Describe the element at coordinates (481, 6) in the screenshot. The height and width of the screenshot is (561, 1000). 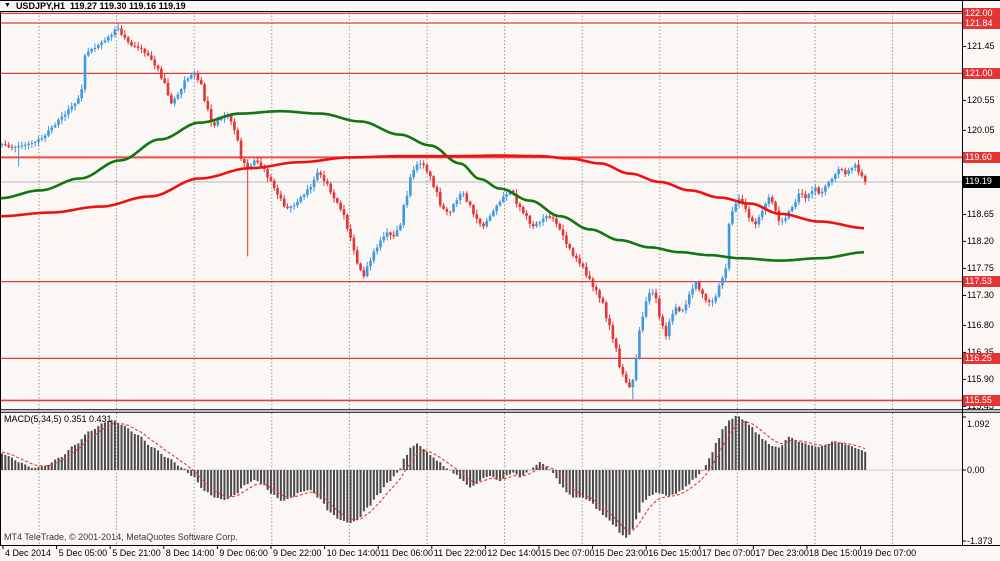
I see `chart-title-bar: ▼ USDJPY,H1 119.27 119.30 119.16 119.19` at that location.